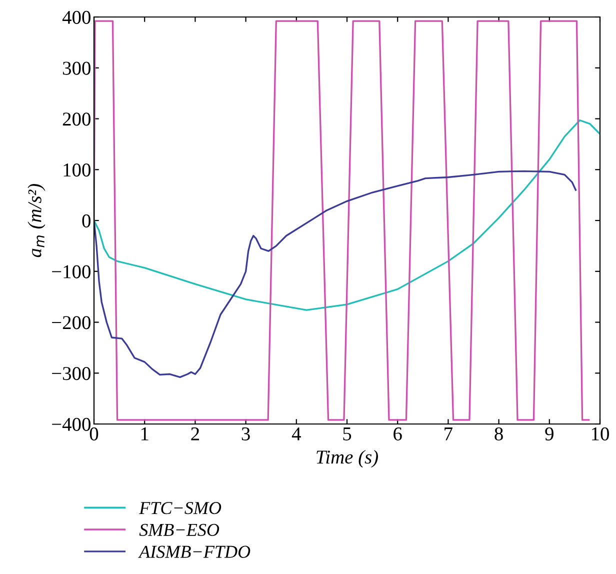  Describe the element at coordinates (71, 323) in the screenshot. I see `y-tick-label: −200` at that location.